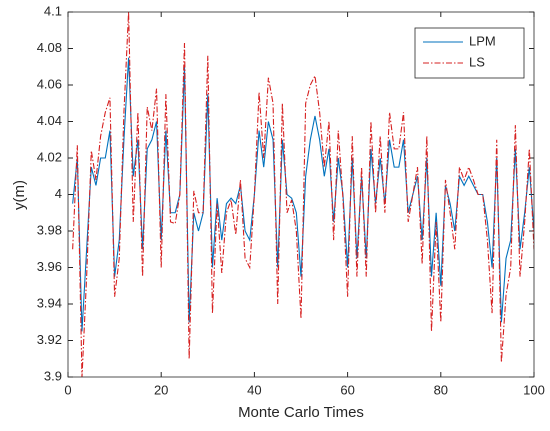 The width and height of the screenshot is (550, 431). Describe the element at coordinates (441, 389) in the screenshot. I see `x-tick-label: 80` at that location.